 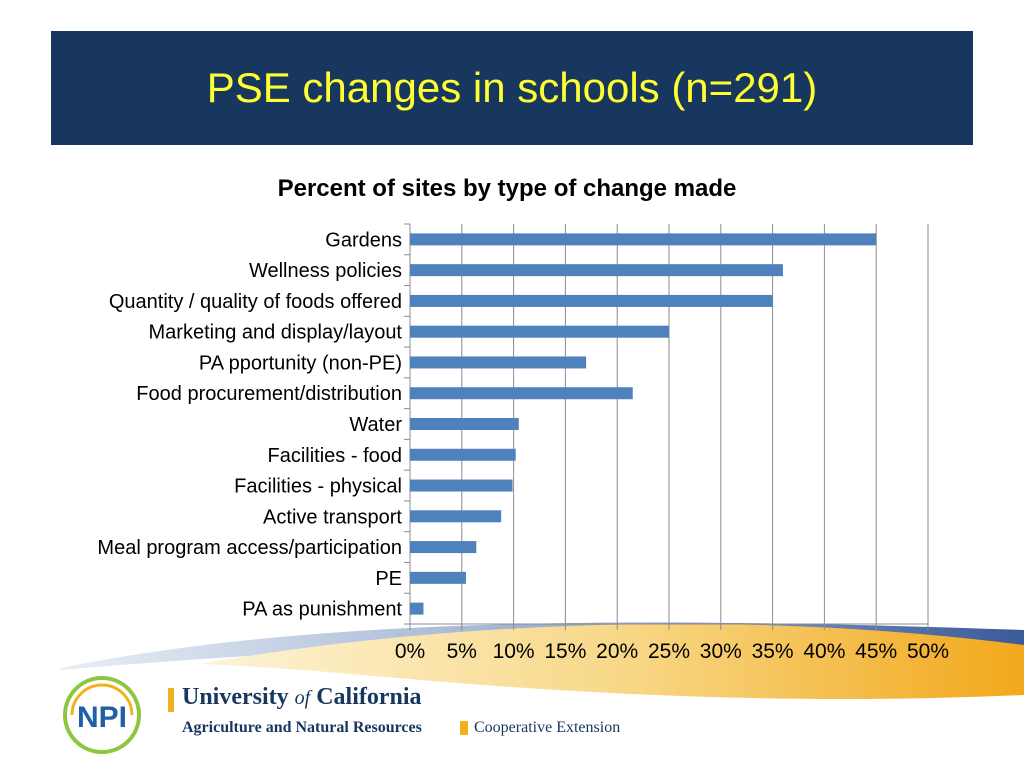 I want to click on x-tick-label: 30%, so click(x=721, y=651).